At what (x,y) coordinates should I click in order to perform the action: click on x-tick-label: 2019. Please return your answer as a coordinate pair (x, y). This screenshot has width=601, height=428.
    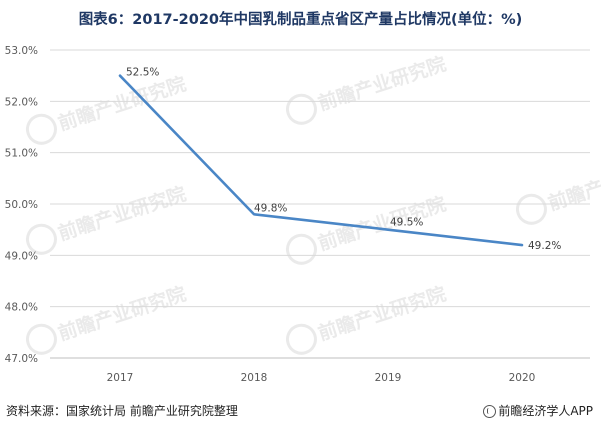
    Looking at the image, I should click on (388, 378).